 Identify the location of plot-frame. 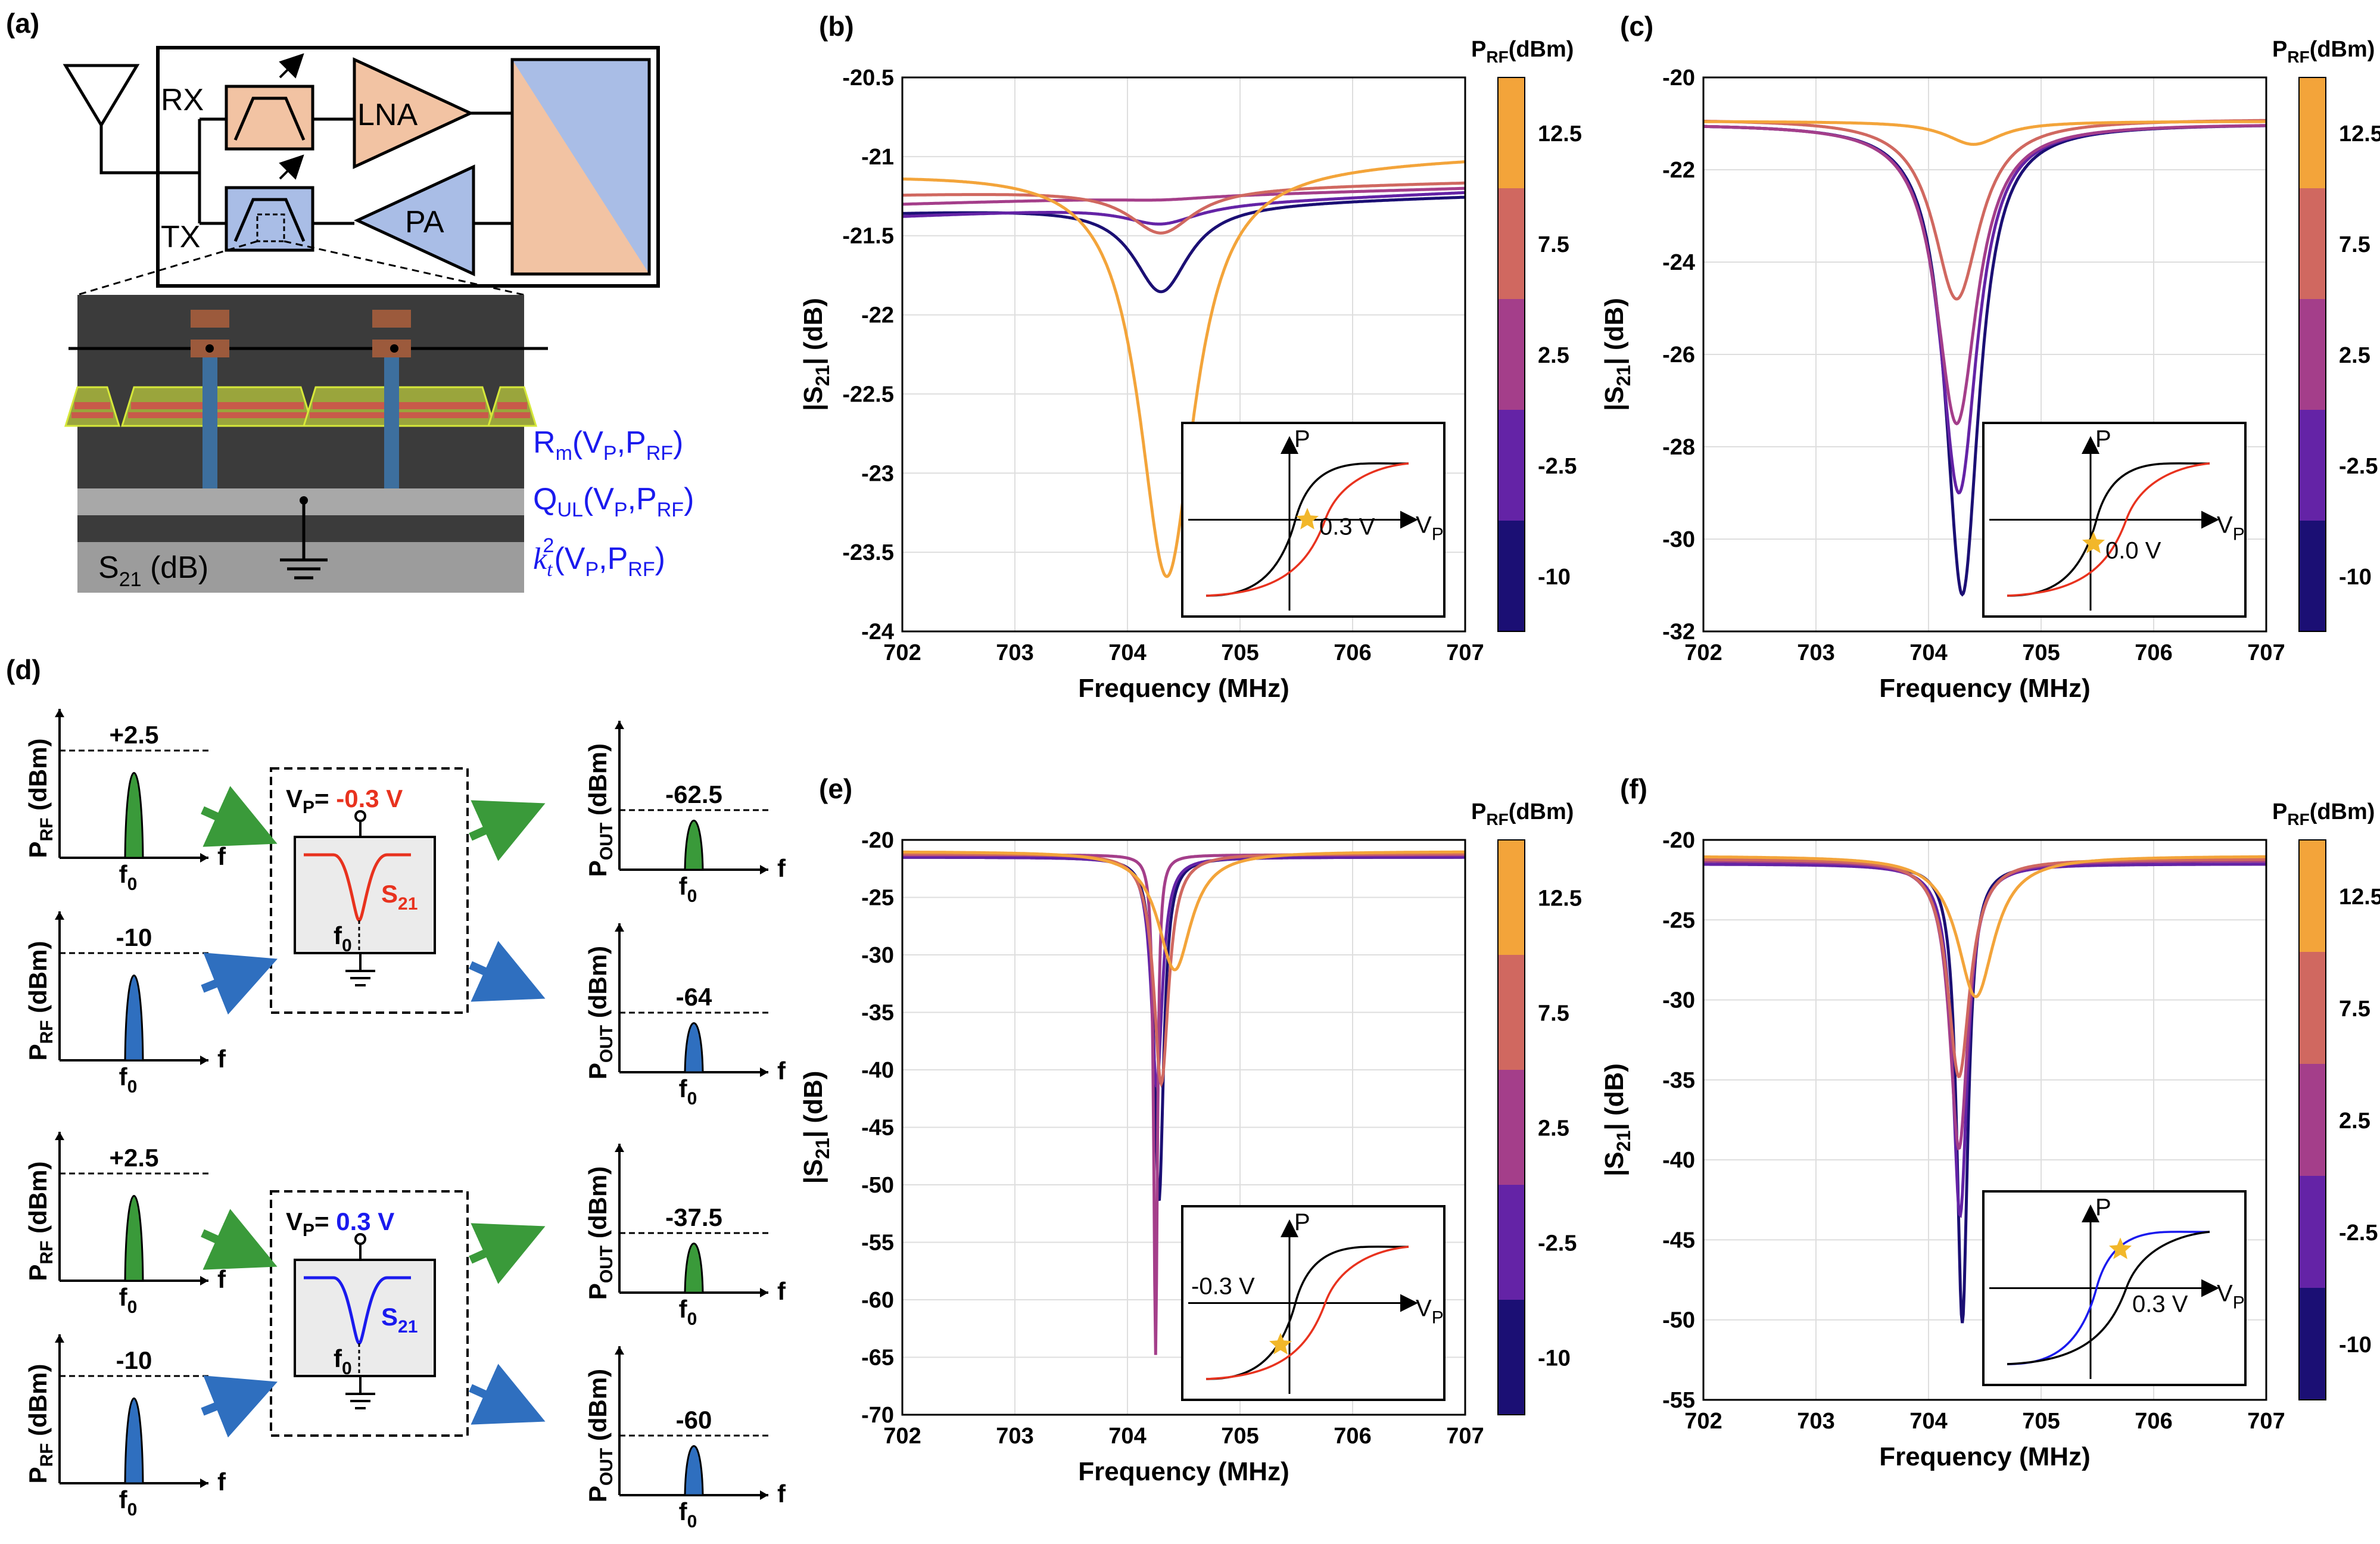
(1984, 1120).